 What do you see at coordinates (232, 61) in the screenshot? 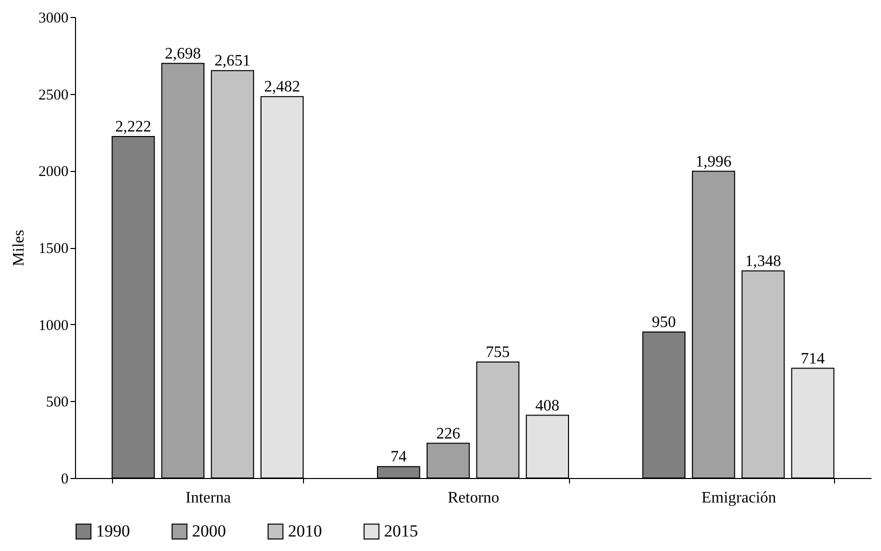
I see `data-label: 2,651` at bounding box center [232, 61].